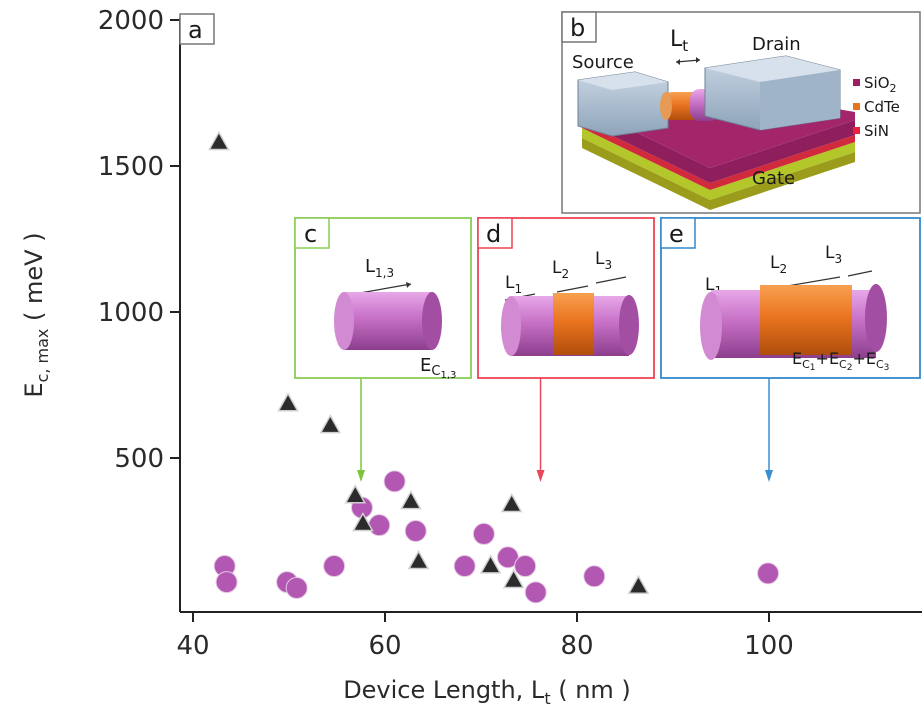 Image resolution: width=922 pixels, height=711 pixels. I want to click on panel-b-box, so click(579, 27).